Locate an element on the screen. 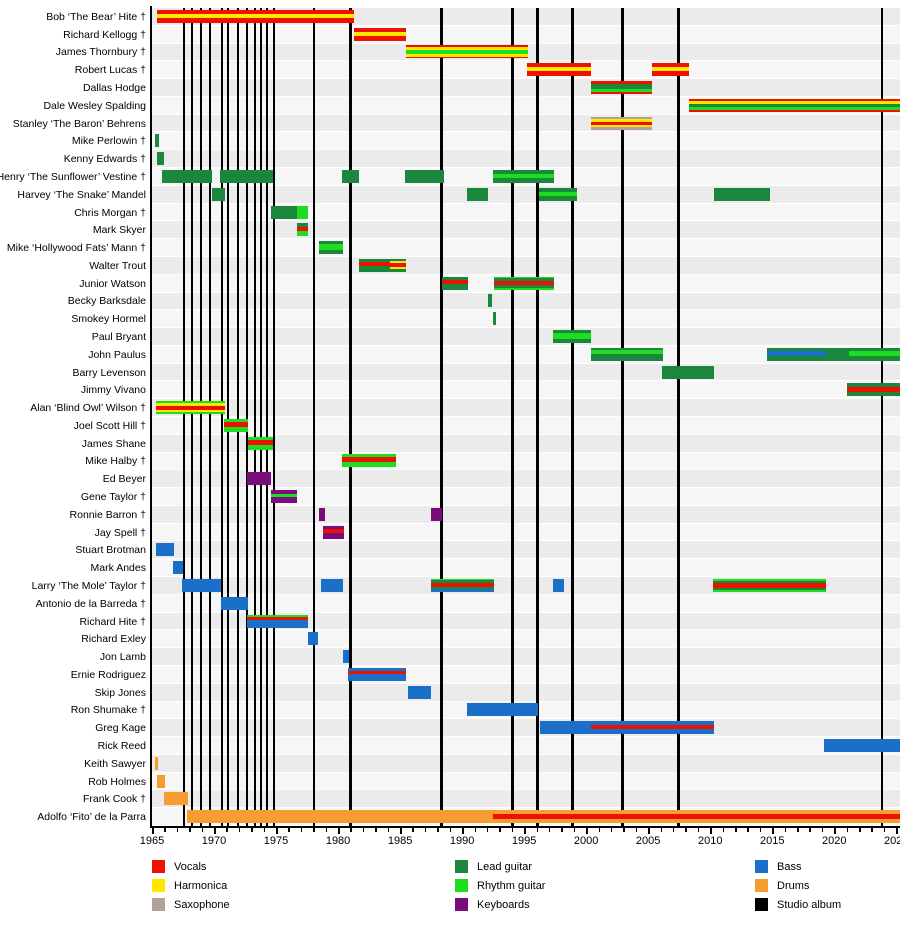  member-name-label: Skip Jones is located at coordinates (120, 692).